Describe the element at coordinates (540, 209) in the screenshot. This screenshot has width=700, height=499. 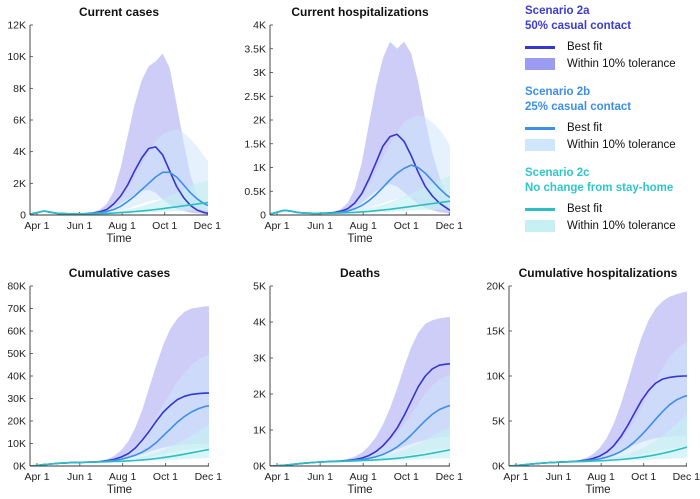
I see `legend-2c-line-swatch` at that location.